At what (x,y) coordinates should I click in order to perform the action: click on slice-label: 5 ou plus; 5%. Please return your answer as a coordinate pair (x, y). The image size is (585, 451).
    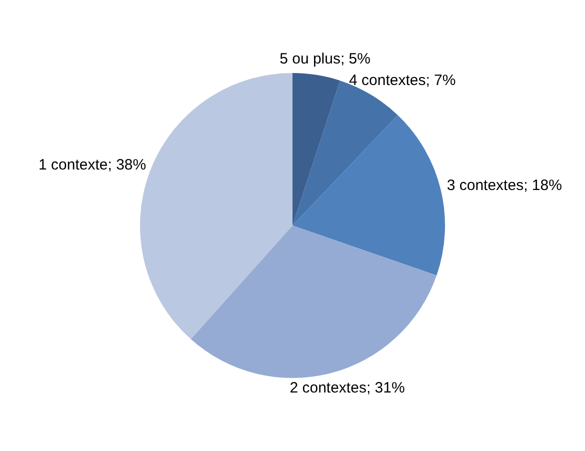
    Looking at the image, I should click on (325, 59).